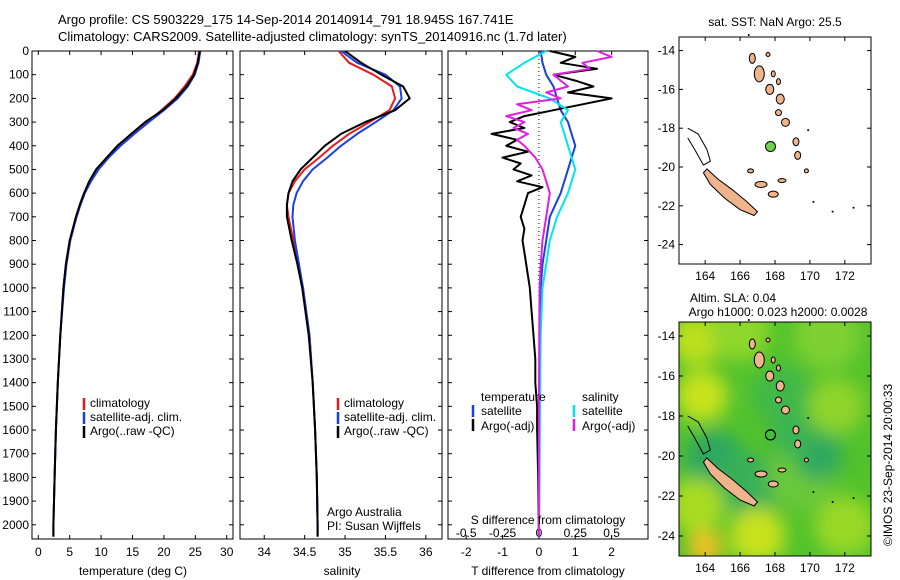 The width and height of the screenshot is (900, 580). What do you see at coordinates (667, 536) in the screenshot?
I see `map-y-tick-label: -24` at bounding box center [667, 536].